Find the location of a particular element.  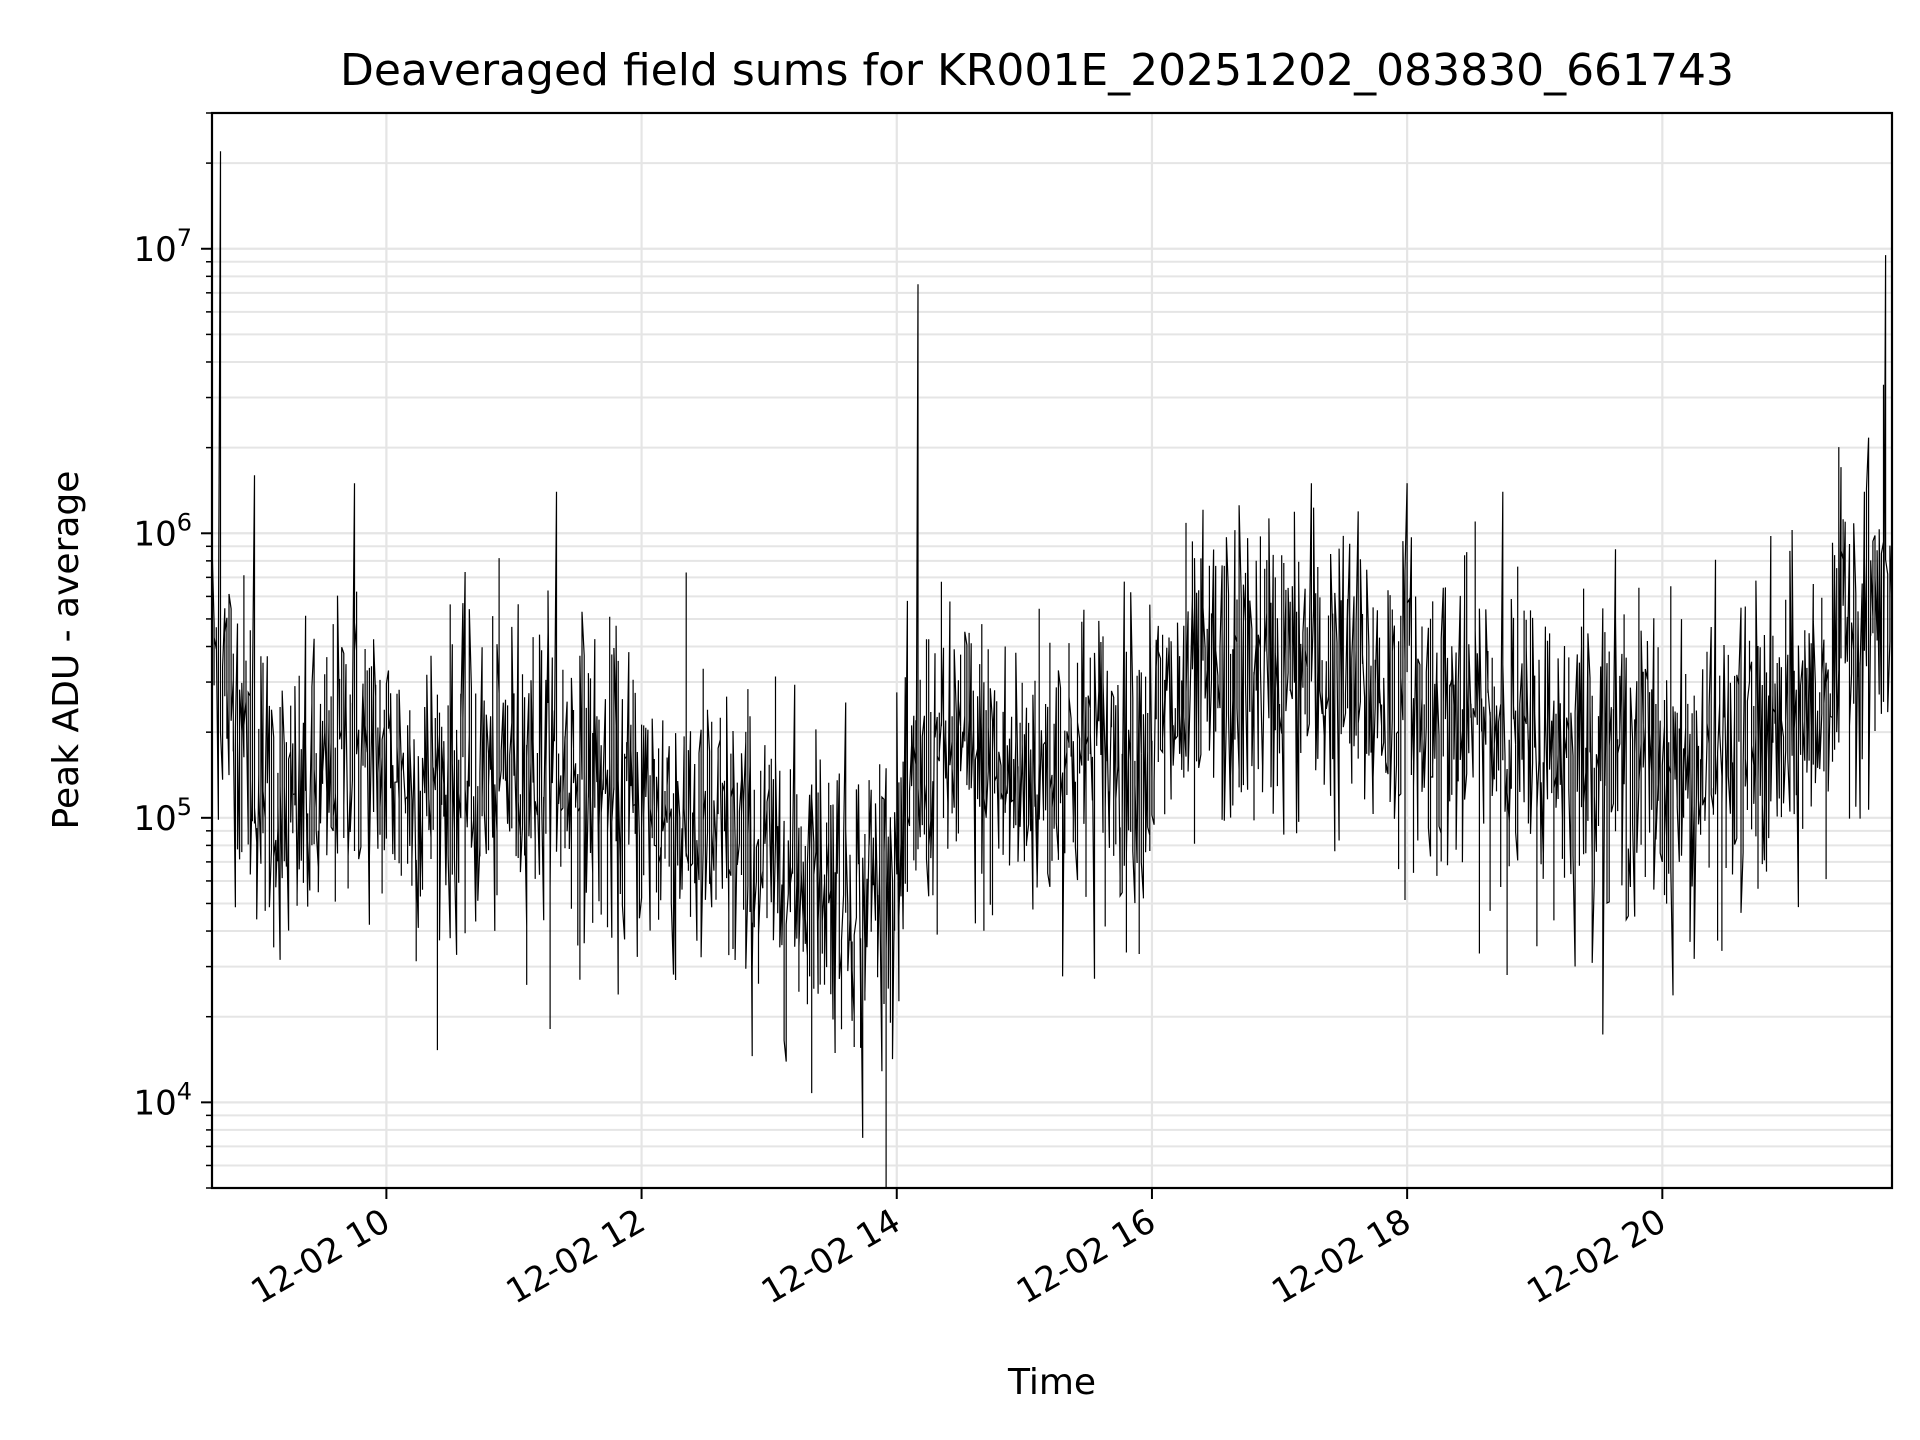

y-tick-label: 10⁴ is located at coordinates (162, 1100).